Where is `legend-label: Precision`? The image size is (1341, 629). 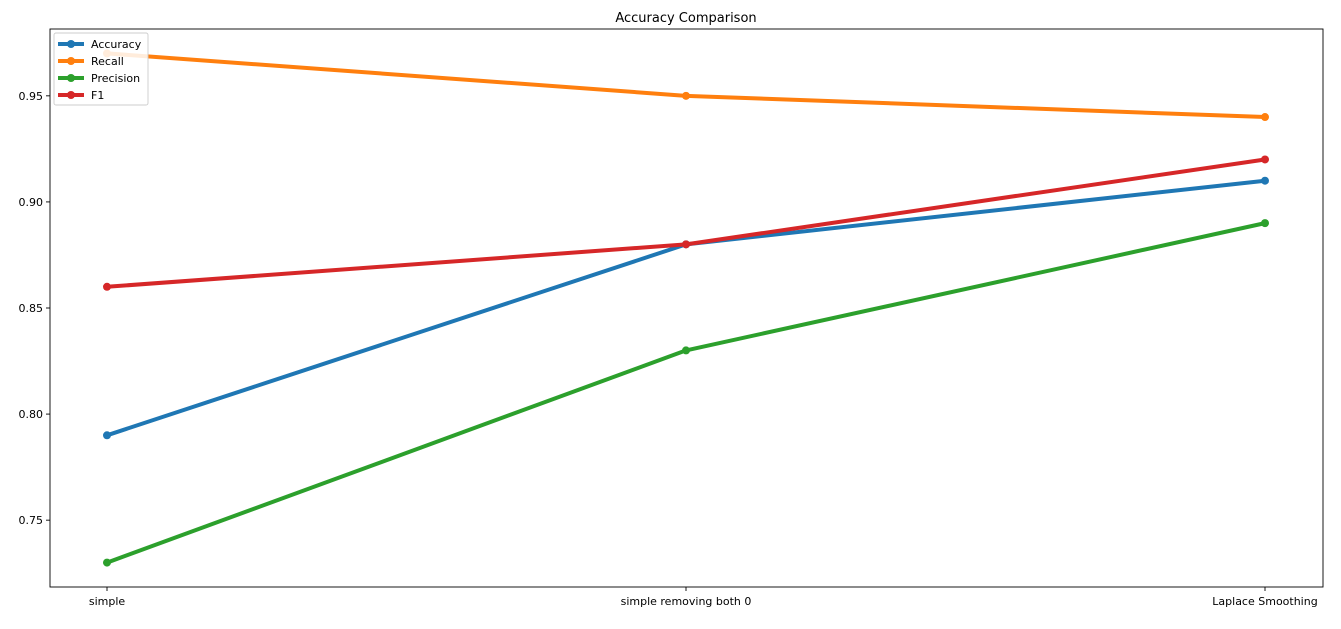
legend-label: Precision is located at coordinates (115, 78).